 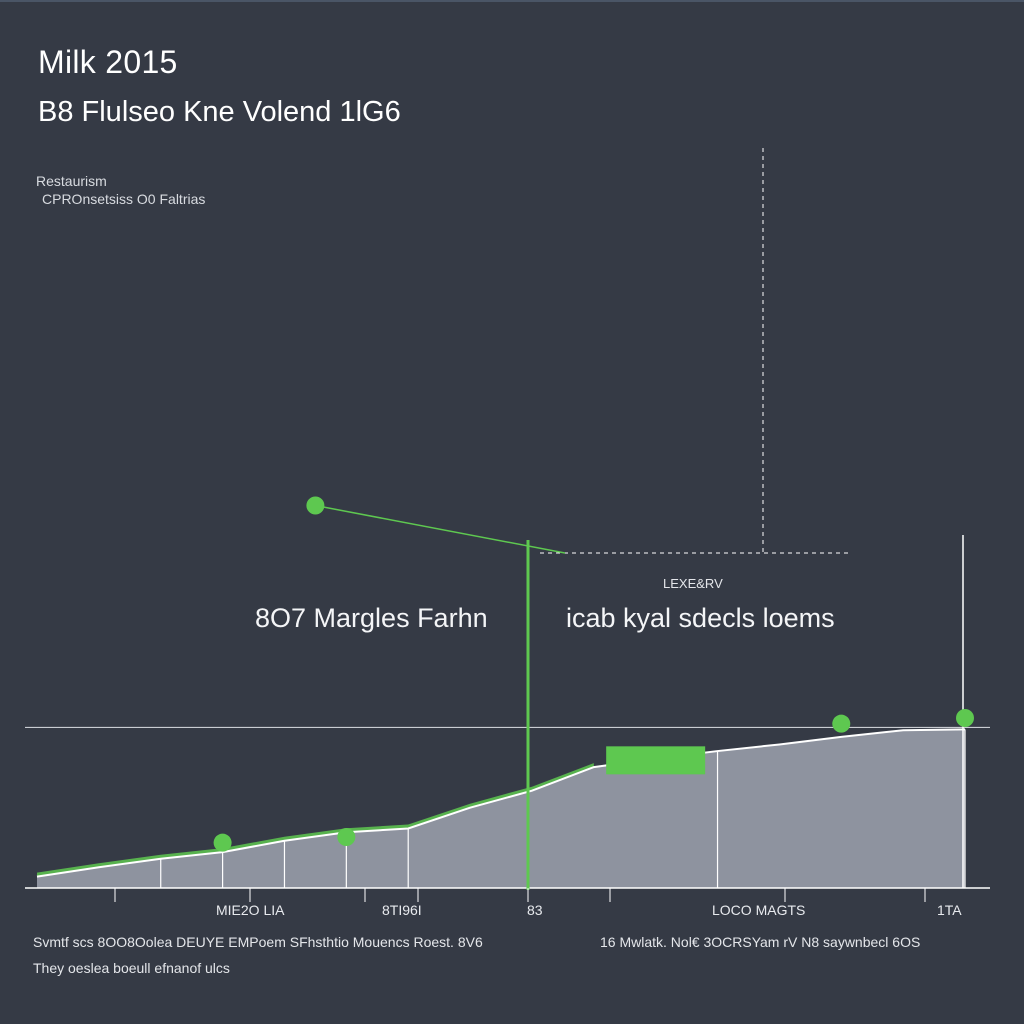 What do you see at coordinates (219, 112) in the screenshot?
I see `chart-subtitle: B8 Flulseo Kne Volend 1lG6` at bounding box center [219, 112].